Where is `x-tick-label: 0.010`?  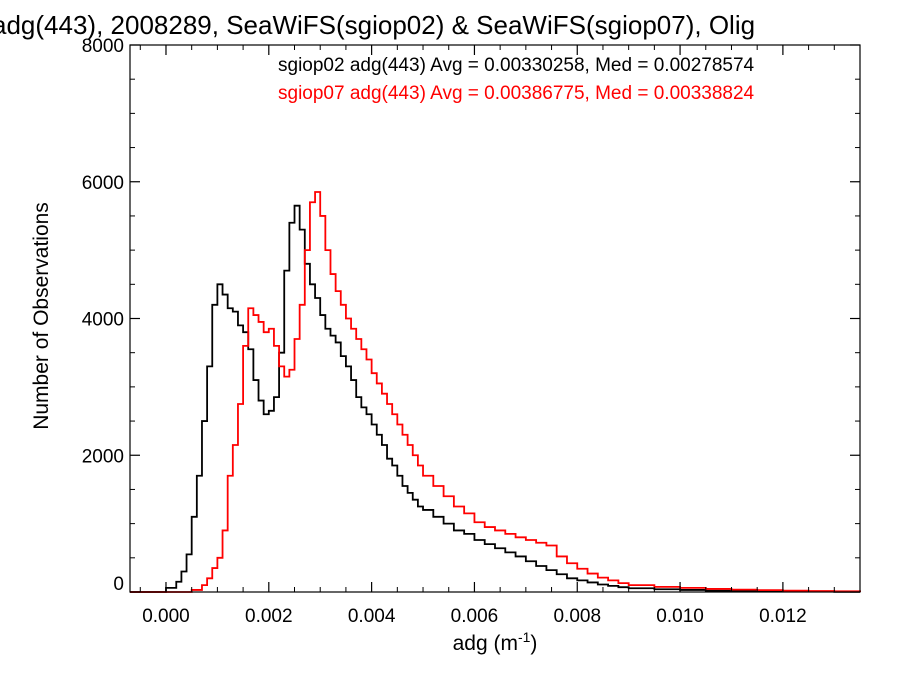
x-tick-label: 0.010 is located at coordinates (680, 616).